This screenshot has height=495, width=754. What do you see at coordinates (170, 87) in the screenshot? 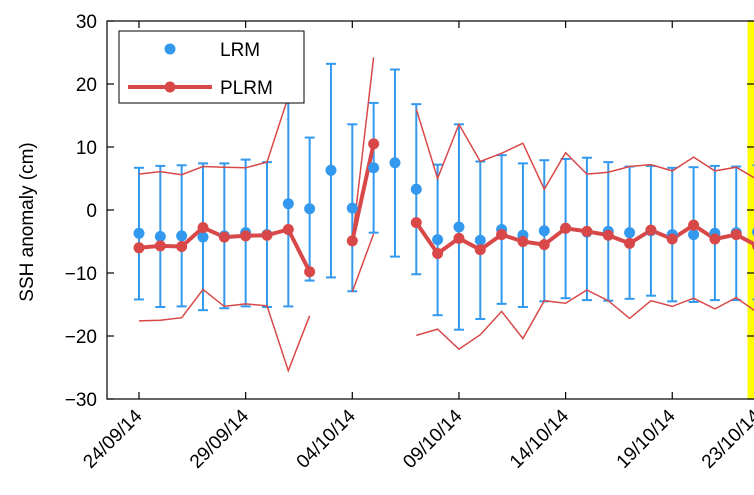
I see `legend-marker-plrm` at bounding box center [170, 87].